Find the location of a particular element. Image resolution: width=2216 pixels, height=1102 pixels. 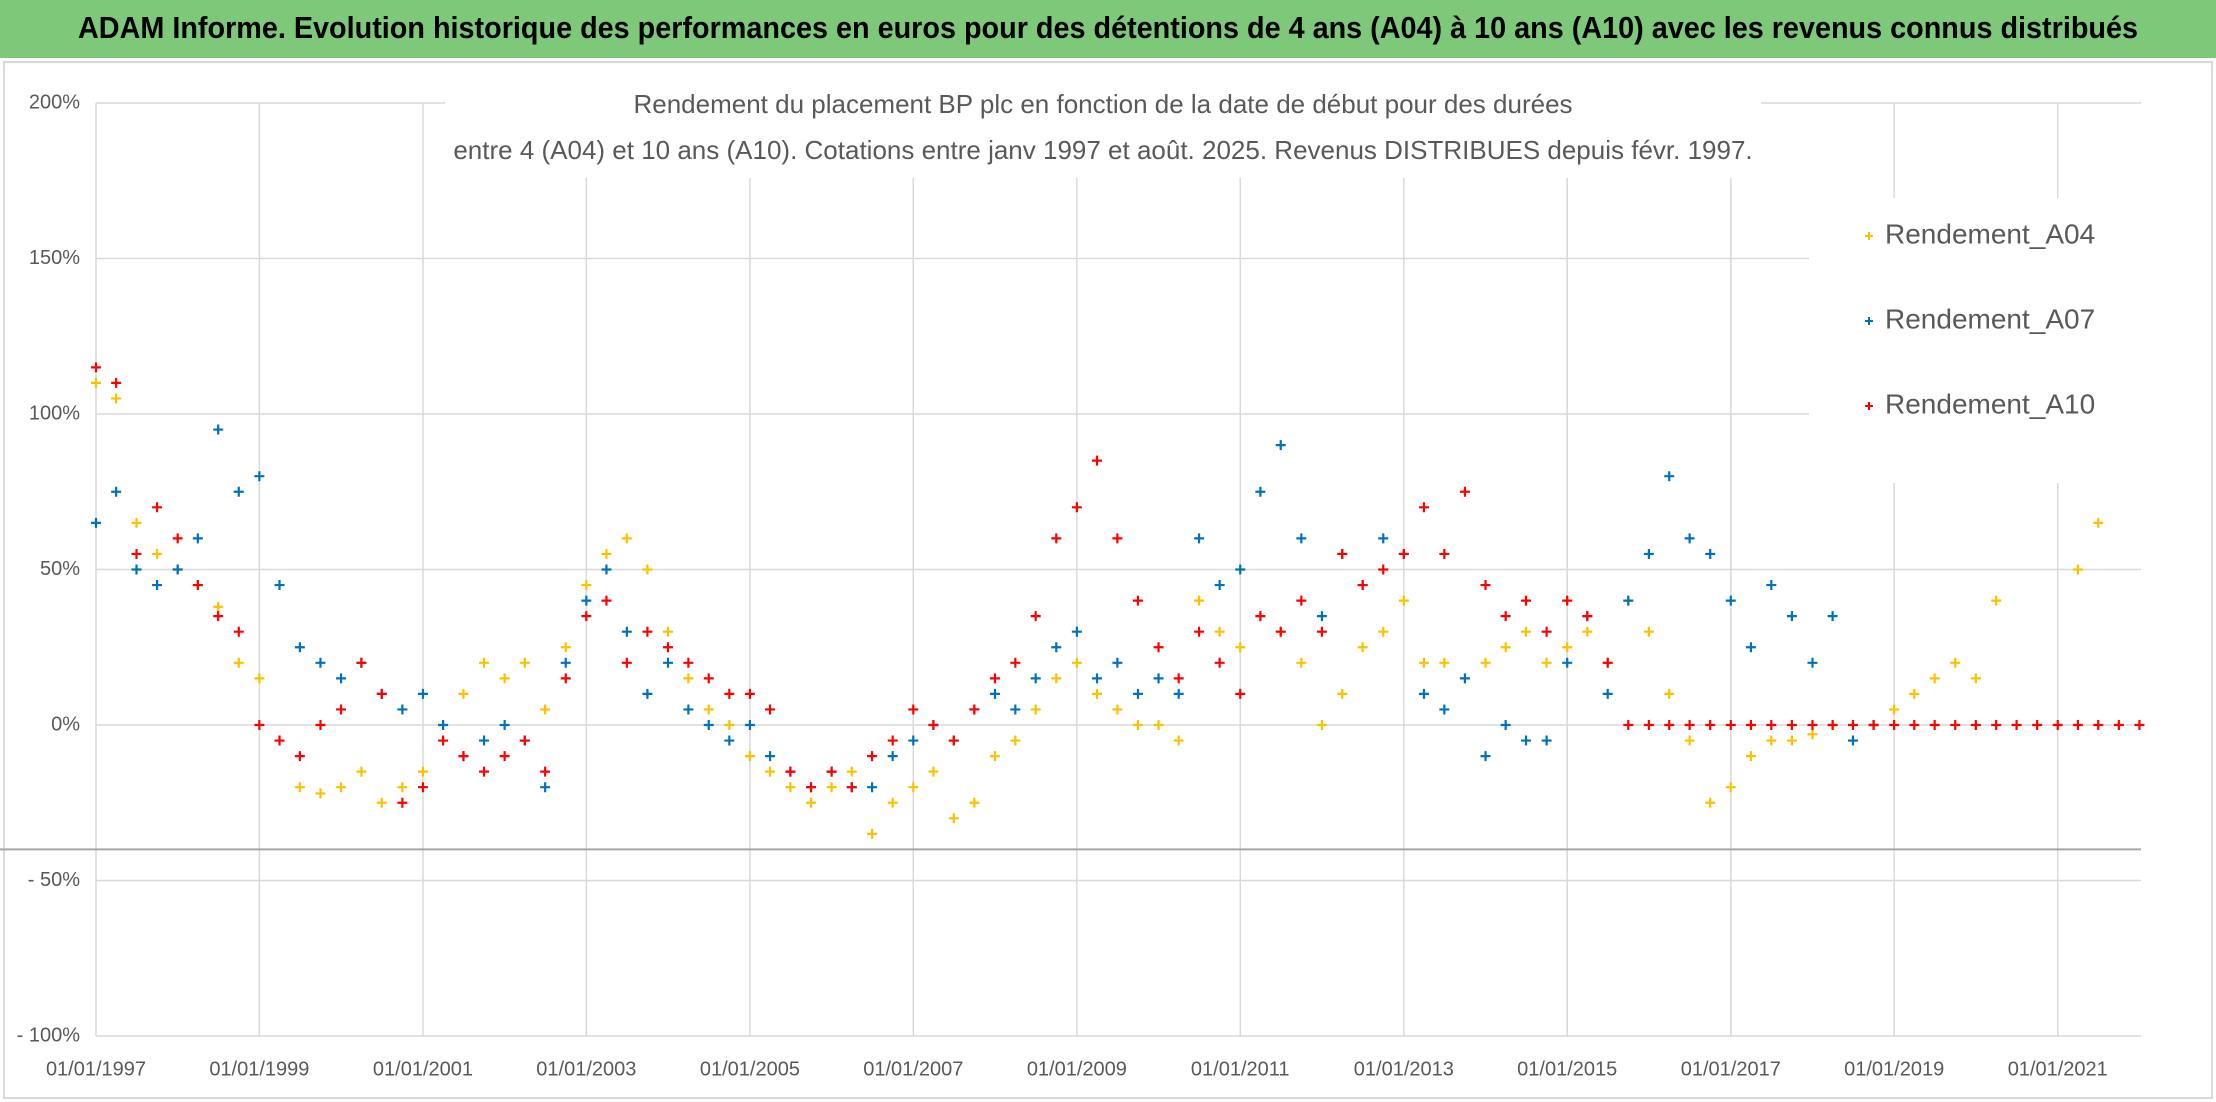

x-tick-label: 01/01/2019 is located at coordinates (1894, 1069).